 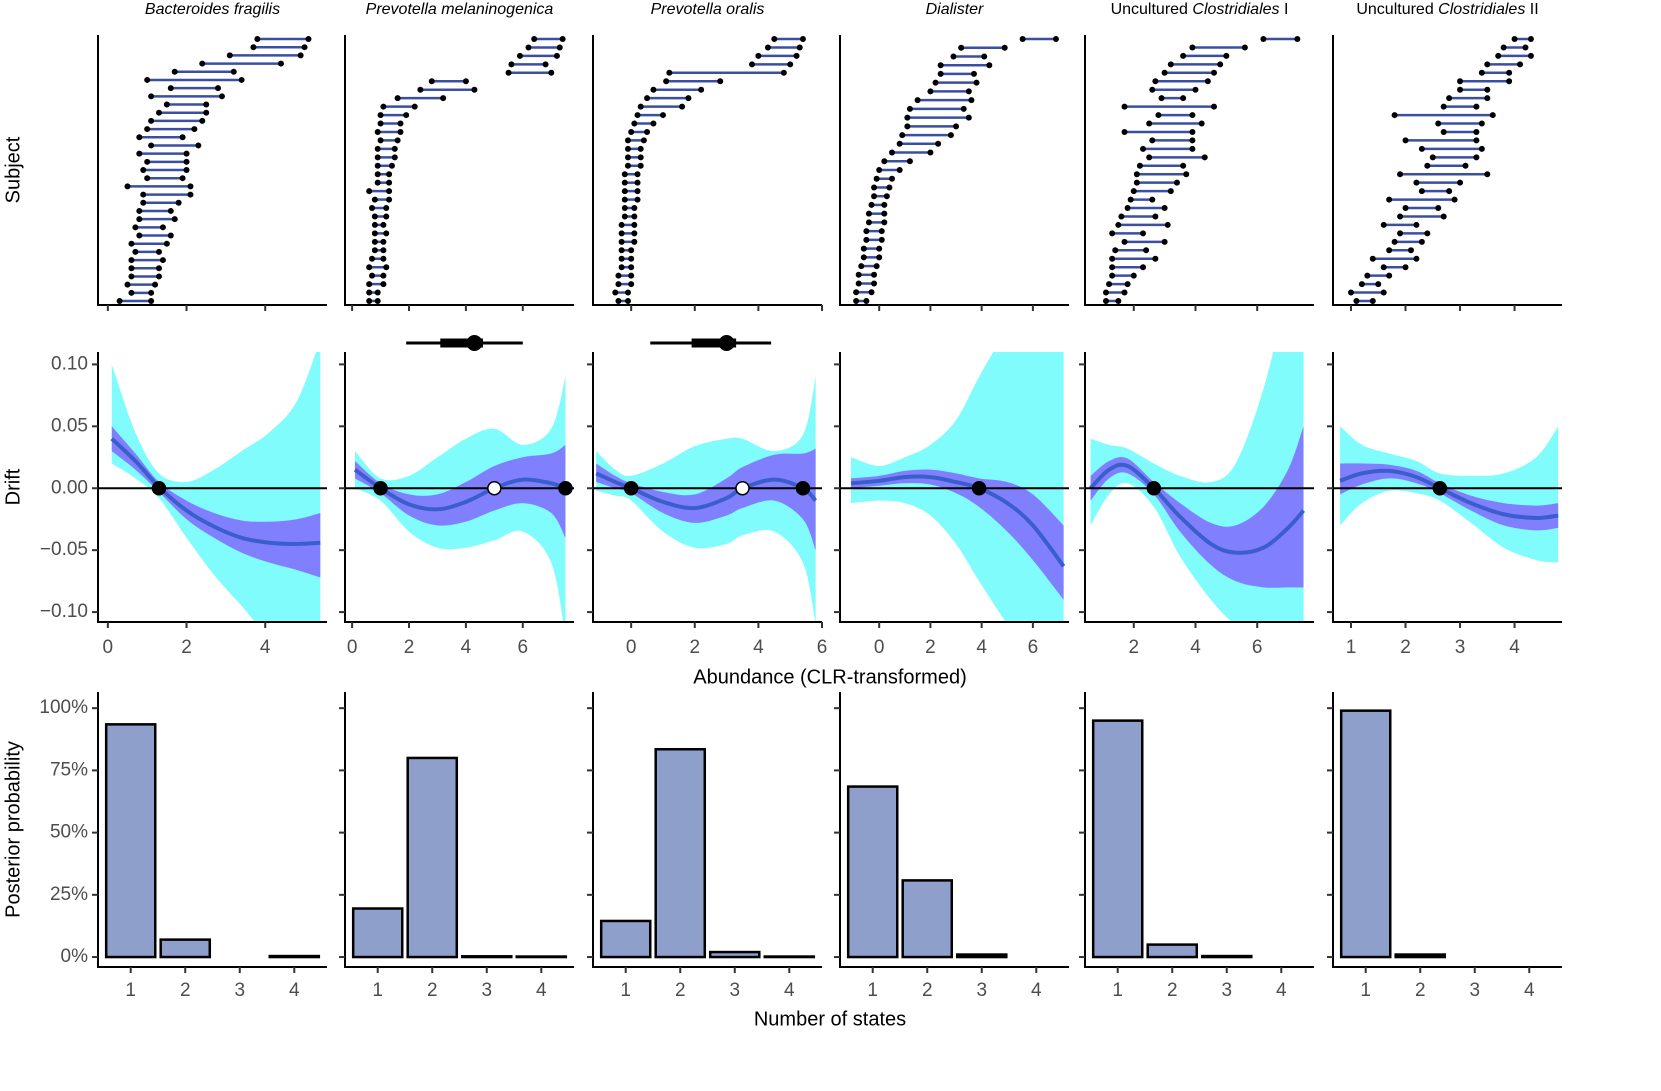 What do you see at coordinates (830, 1019) in the screenshot?
I see `x-axis-title: Number of states` at bounding box center [830, 1019].